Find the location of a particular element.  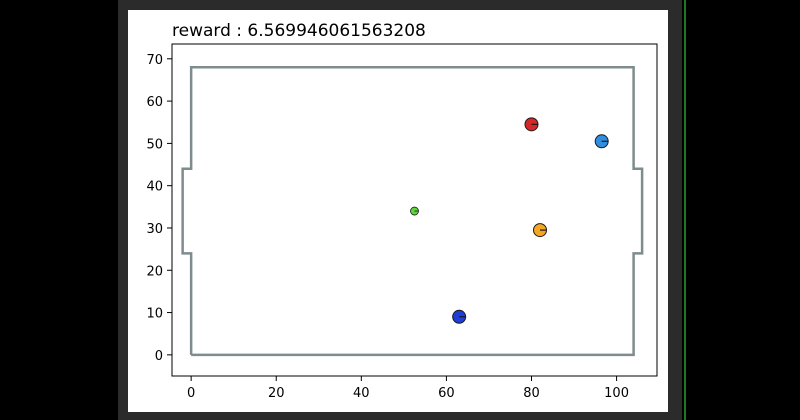

entities-layer is located at coordinates (509, 220).